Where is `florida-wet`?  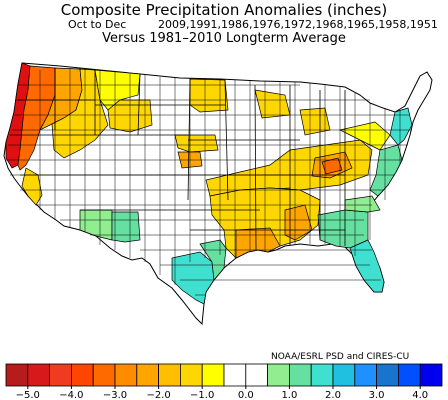
florida-wet is located at coordinates (367, 266).